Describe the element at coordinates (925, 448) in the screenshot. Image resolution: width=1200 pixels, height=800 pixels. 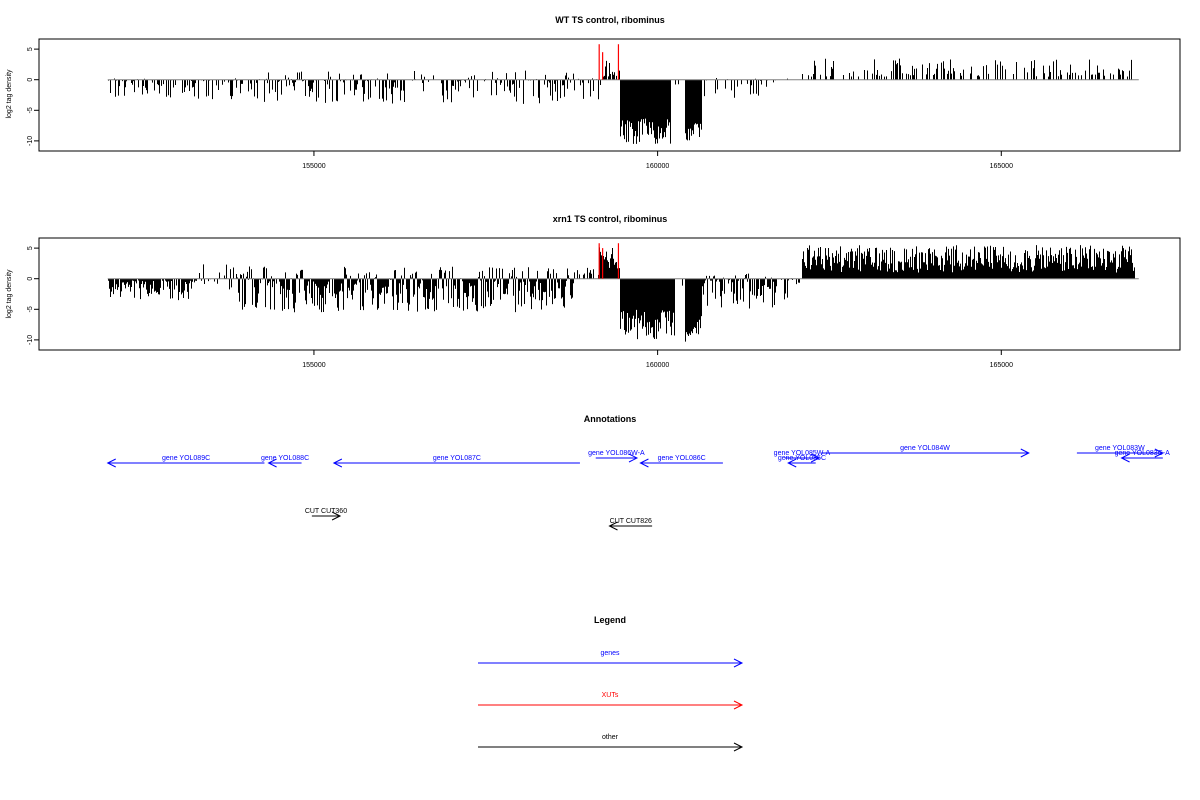
I see `feature-label: gene YOL084W` at that location.